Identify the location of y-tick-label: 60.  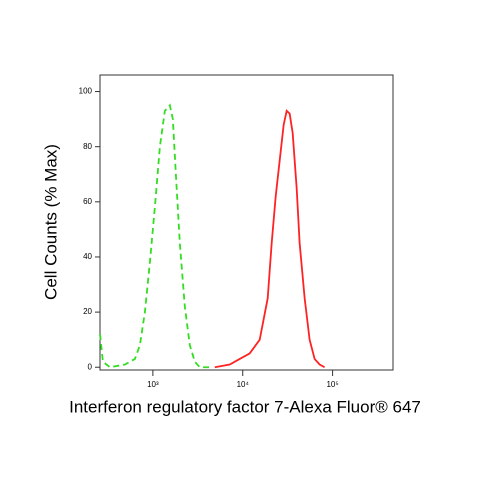
(87, 201).